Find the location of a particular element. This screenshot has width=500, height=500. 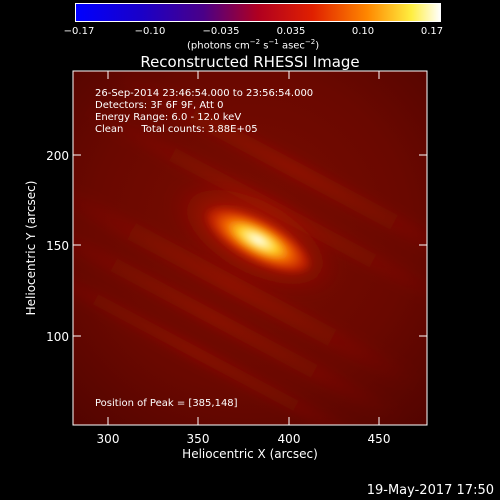

total-counts: Total counts: 3.88E+05 is located at coordinates (199, 129).